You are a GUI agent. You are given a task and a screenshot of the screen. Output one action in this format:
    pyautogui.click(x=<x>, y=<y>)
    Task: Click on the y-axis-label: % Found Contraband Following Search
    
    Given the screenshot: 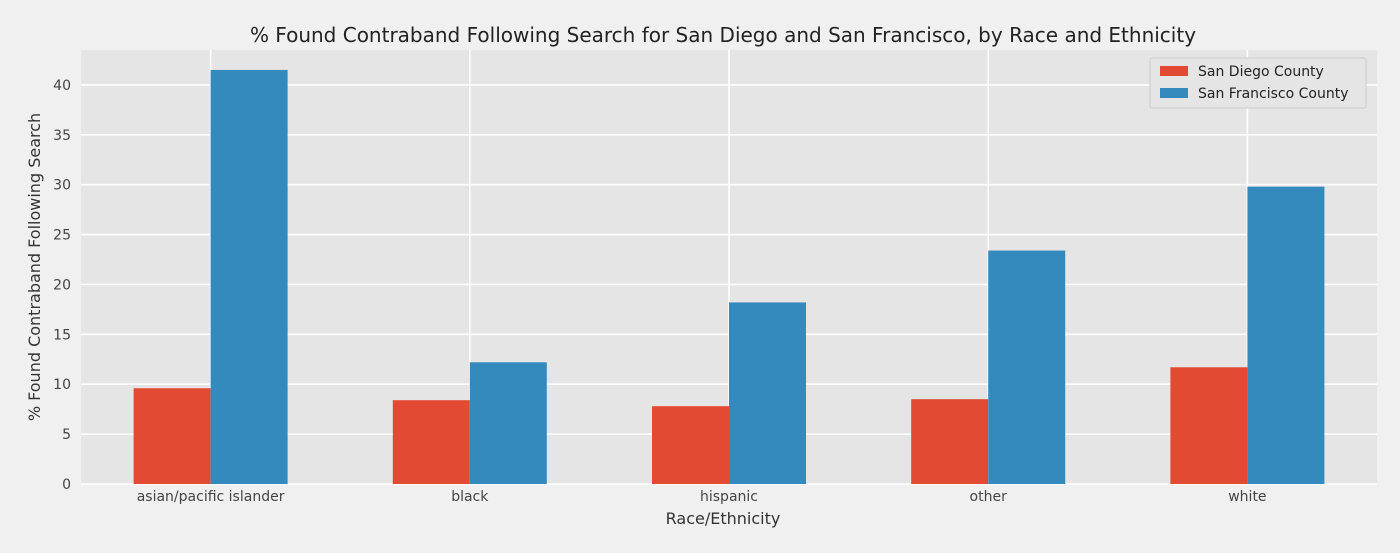 What is the action you would take?
    pyautogui.click(x=34, y=267)
    